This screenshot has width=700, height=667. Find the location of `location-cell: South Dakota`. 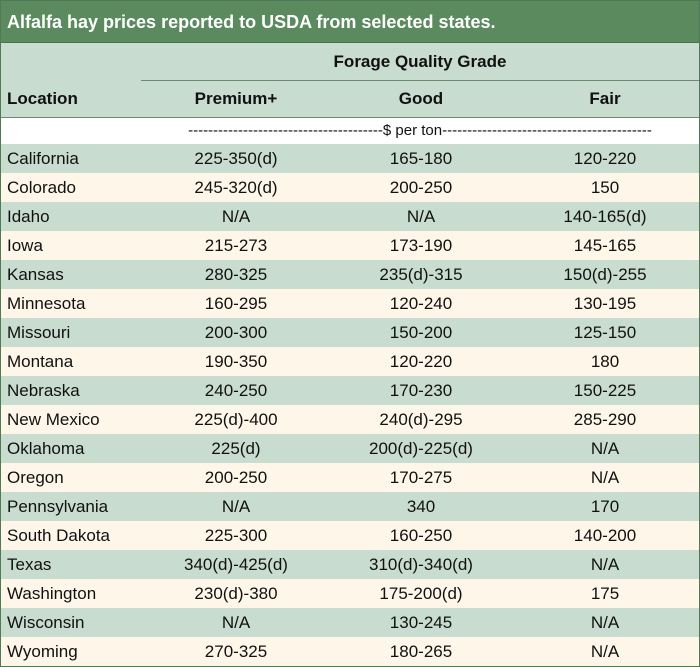

location-cell: South Dakota is located at coordinates (59, 535).